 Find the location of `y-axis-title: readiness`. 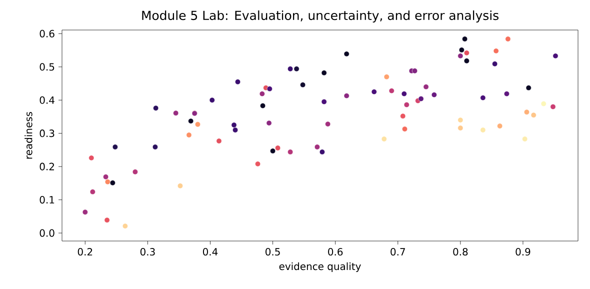

y-axis-title: readiness is located at coordinates (28, 135).